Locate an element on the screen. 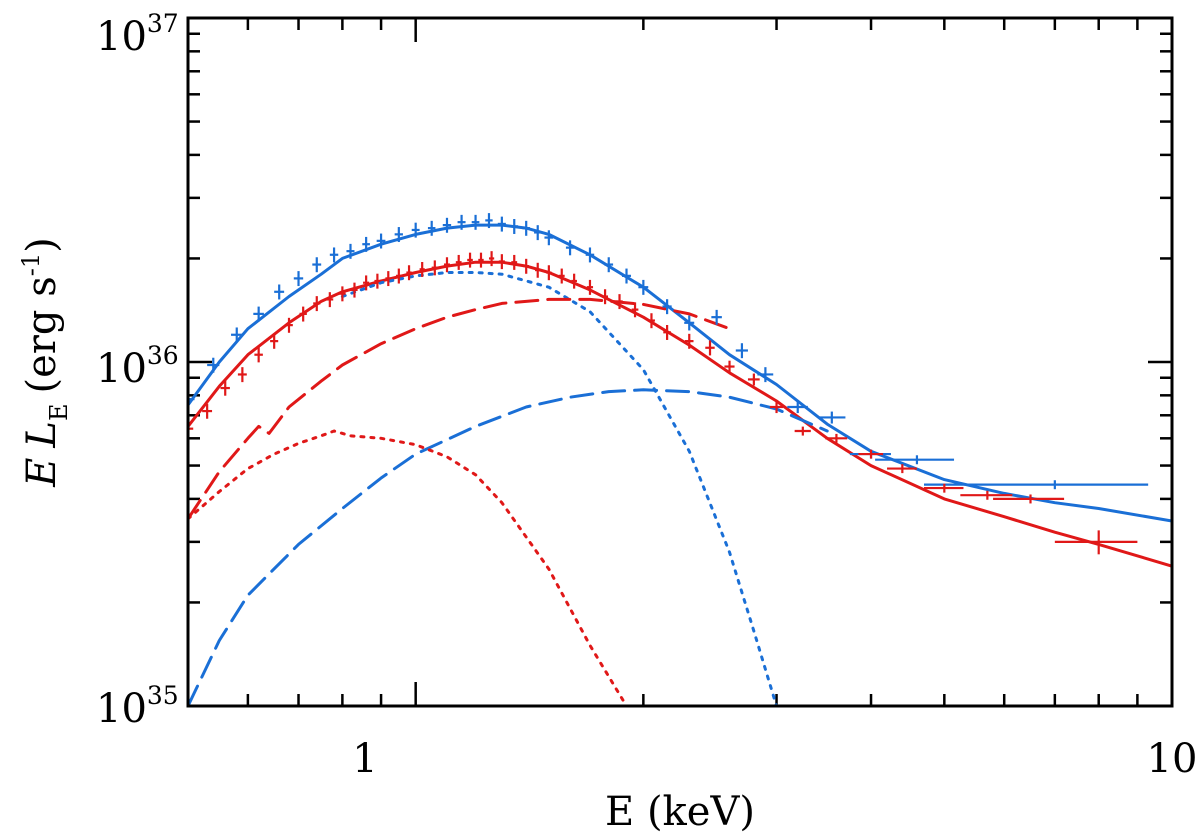 Image resolution: width=1200 pixels, height=838 pixels. y-tick-exp: 36 is located at coordinates (163, 355).